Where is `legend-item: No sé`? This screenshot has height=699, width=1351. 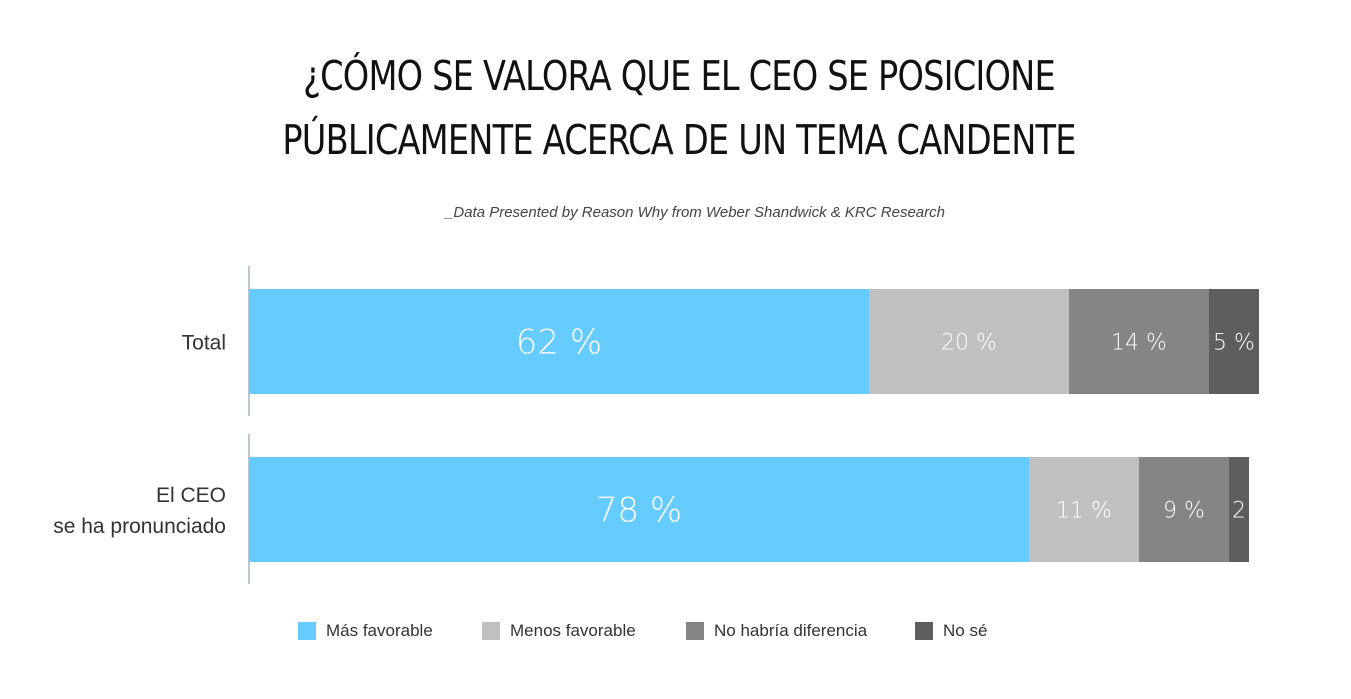
legend-item: No sé is located at coordinates (951, 631).